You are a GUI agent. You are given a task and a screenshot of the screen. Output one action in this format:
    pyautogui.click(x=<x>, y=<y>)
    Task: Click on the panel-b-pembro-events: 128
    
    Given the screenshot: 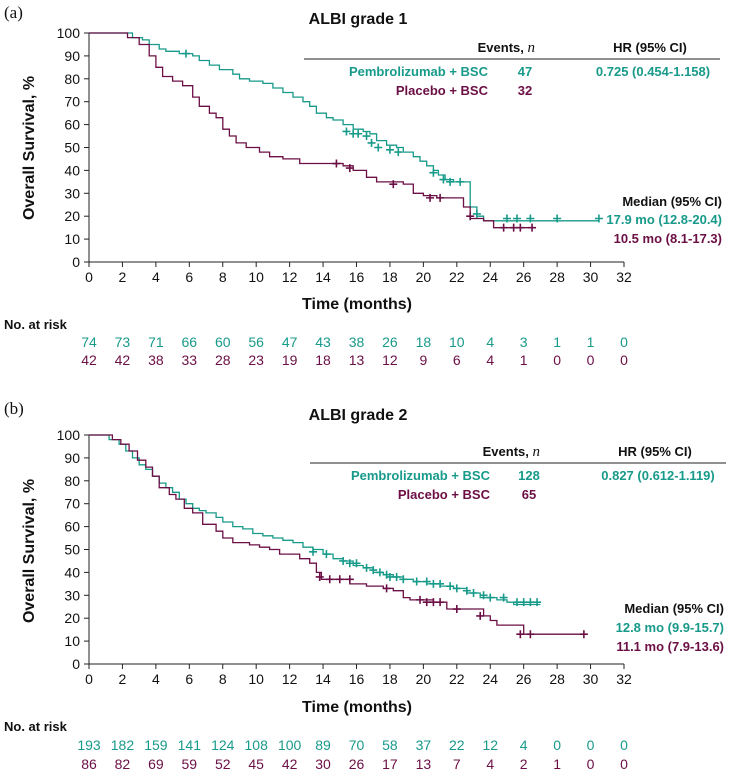 What is the action you would take?
    pyautogui.click(x=529, y=475)
    